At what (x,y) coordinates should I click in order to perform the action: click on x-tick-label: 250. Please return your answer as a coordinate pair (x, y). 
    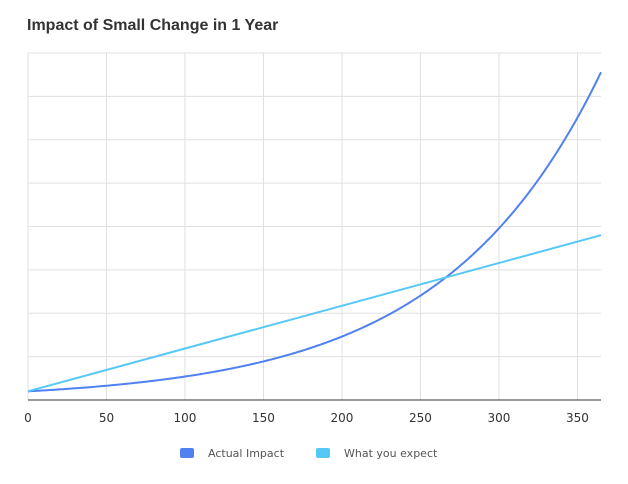
    Looking at the image, I should click on (420, 418).